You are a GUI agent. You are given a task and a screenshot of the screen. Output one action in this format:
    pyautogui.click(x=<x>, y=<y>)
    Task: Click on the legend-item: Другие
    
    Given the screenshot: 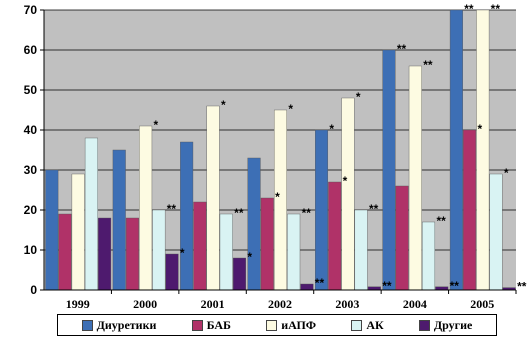 What is the action you would take?
    pyautogui.click(x=445, y=325)
    